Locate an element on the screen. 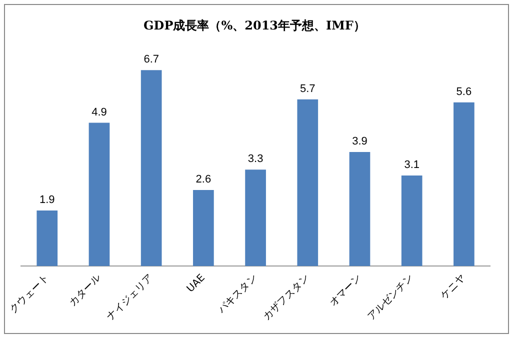 Image resolution: width=515 pixels, height=340 pixels. chart-title: GDP成長率（%、2013年予想、IMF） is located at coordinates (255, 25).